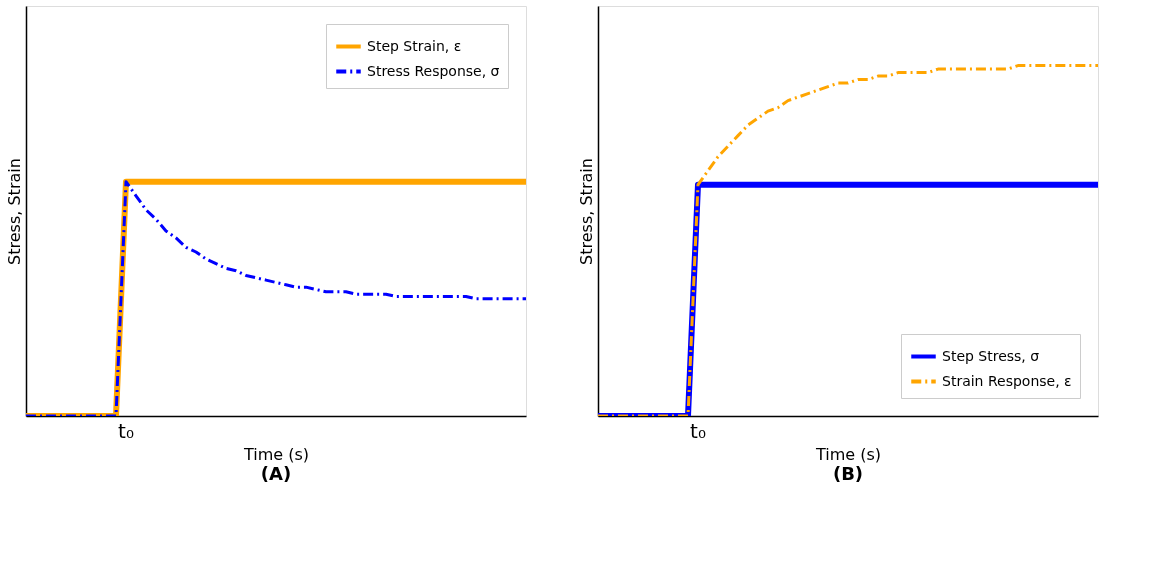  I want to click on text: (A), so click(276, 473).